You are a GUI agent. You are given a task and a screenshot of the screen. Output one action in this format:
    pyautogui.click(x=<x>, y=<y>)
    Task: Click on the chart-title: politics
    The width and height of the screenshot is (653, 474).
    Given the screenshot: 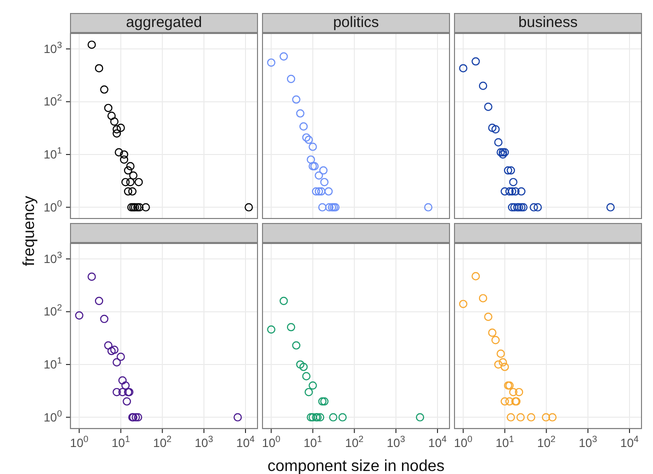 What is the action you would take?
    pyautogui.click(x=356, y=22)
    